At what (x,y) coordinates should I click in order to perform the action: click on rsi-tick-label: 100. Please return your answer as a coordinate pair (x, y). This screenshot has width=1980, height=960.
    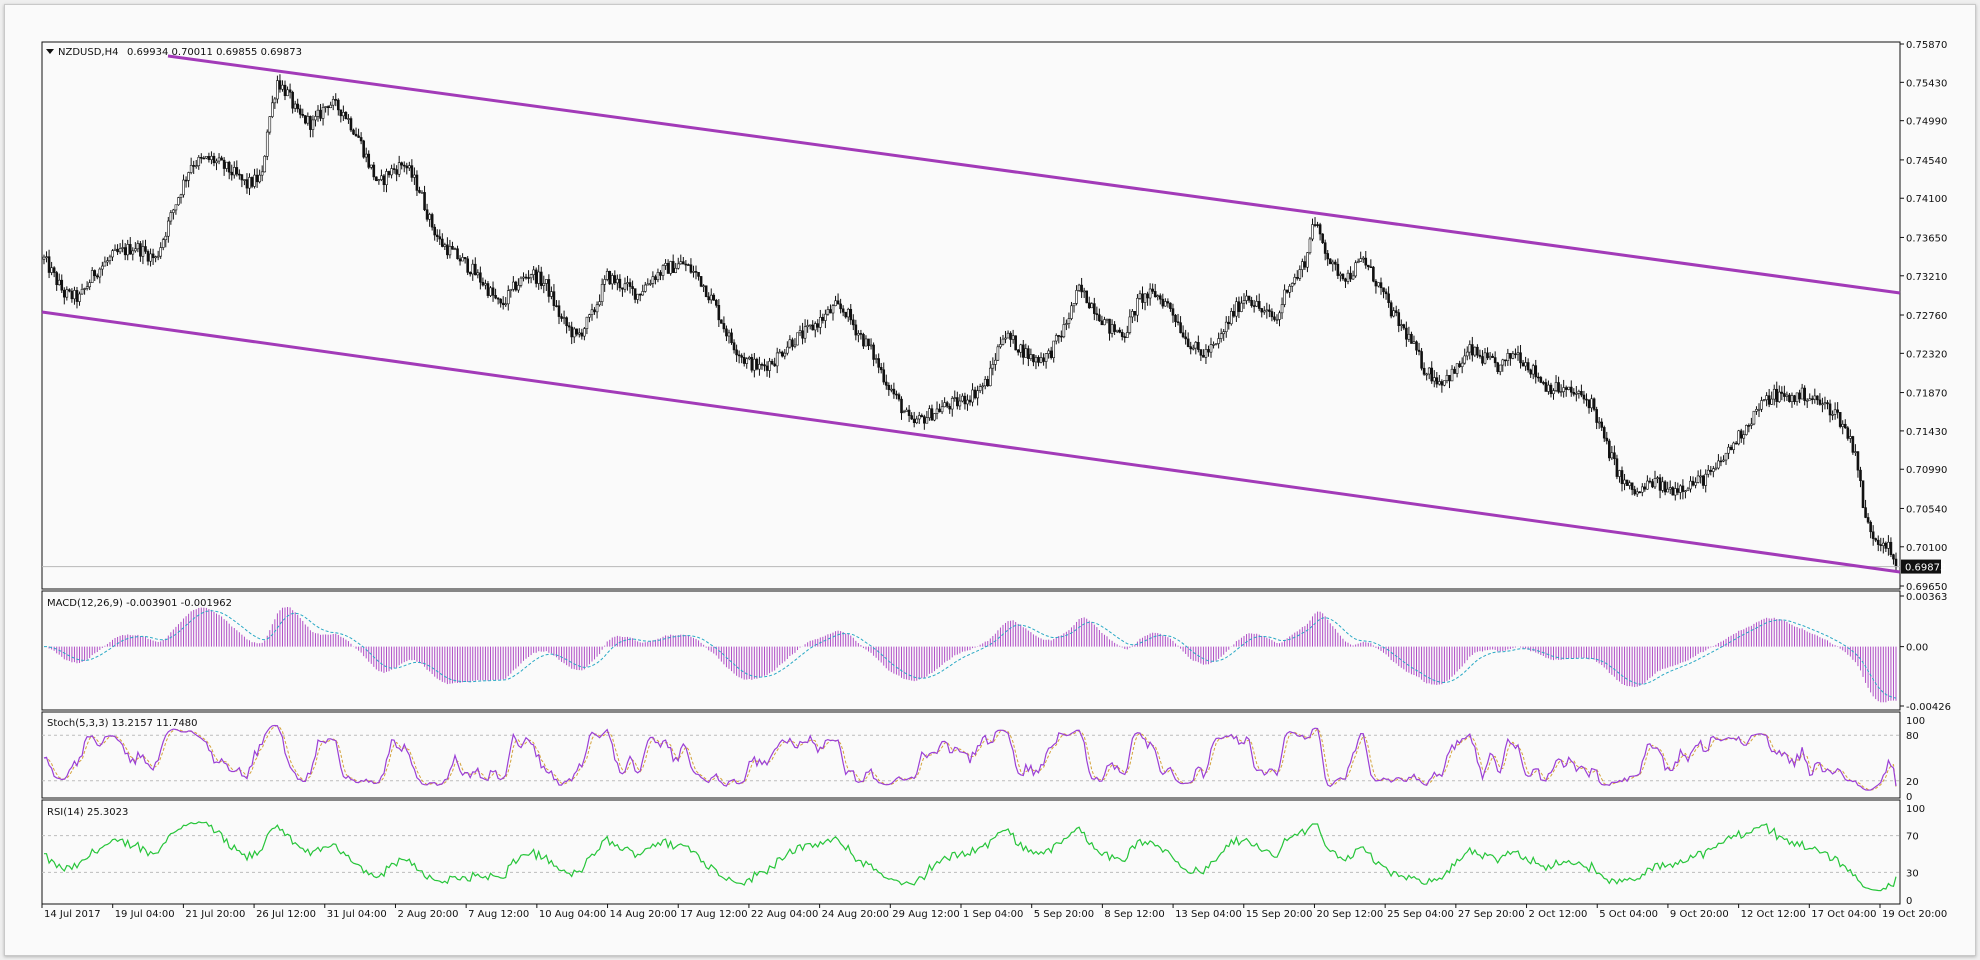
    Looking at the image, I should click on (1915, 809).